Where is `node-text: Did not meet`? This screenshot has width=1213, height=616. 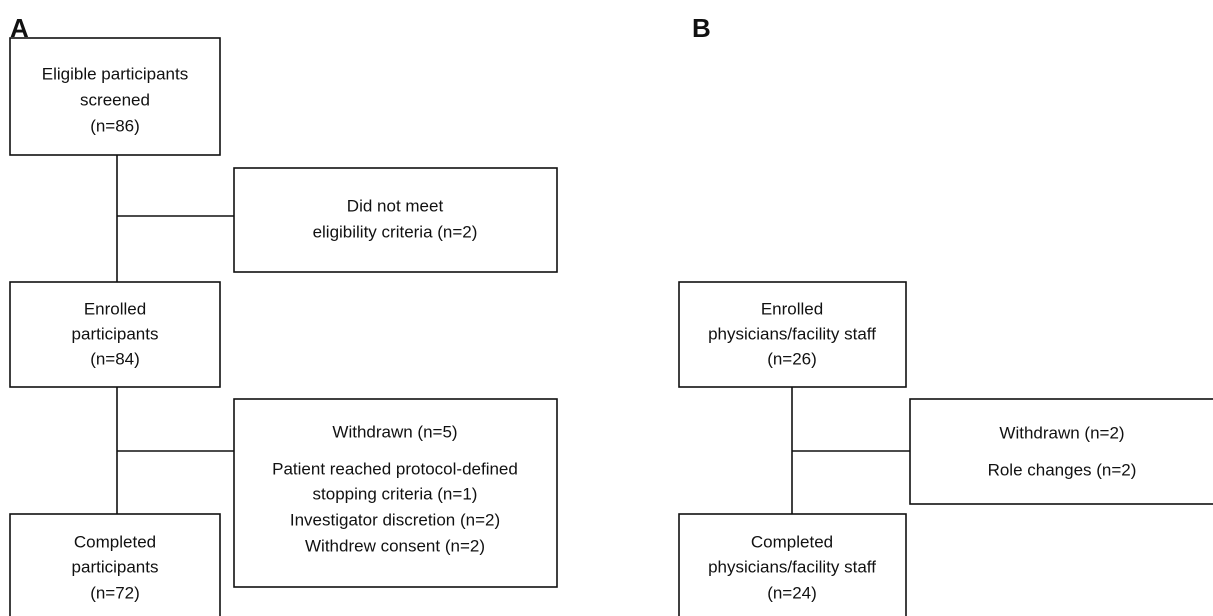
node-text: Did not meet is located at coordinates (395, 205).